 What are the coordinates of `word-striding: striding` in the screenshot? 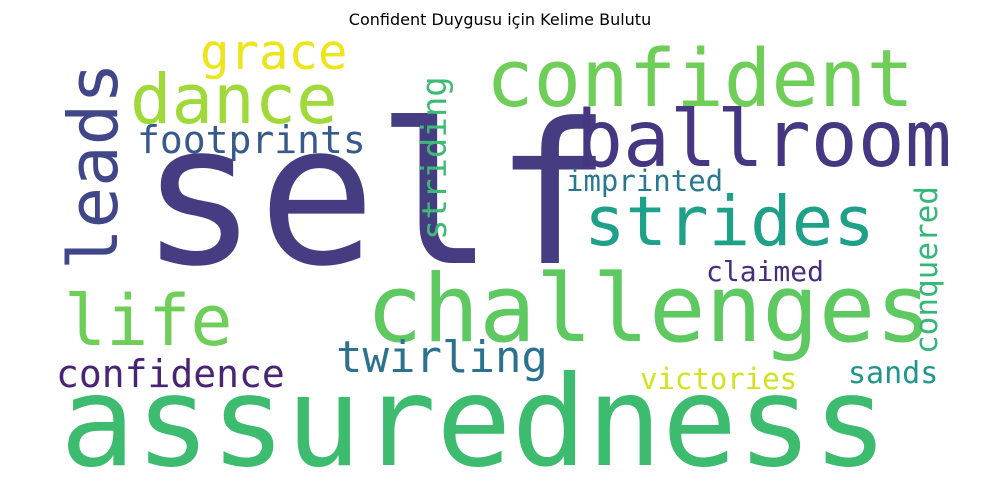 It's located at (435, 158).